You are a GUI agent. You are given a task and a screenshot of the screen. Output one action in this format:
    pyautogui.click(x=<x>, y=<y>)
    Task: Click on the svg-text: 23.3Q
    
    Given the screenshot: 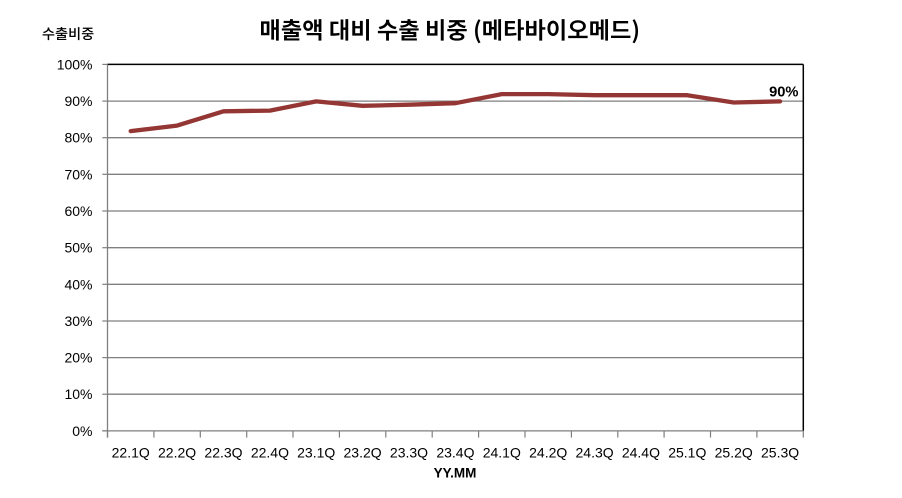 What is the action you would take?
    pyautogui.click(x=409, y=452)
    